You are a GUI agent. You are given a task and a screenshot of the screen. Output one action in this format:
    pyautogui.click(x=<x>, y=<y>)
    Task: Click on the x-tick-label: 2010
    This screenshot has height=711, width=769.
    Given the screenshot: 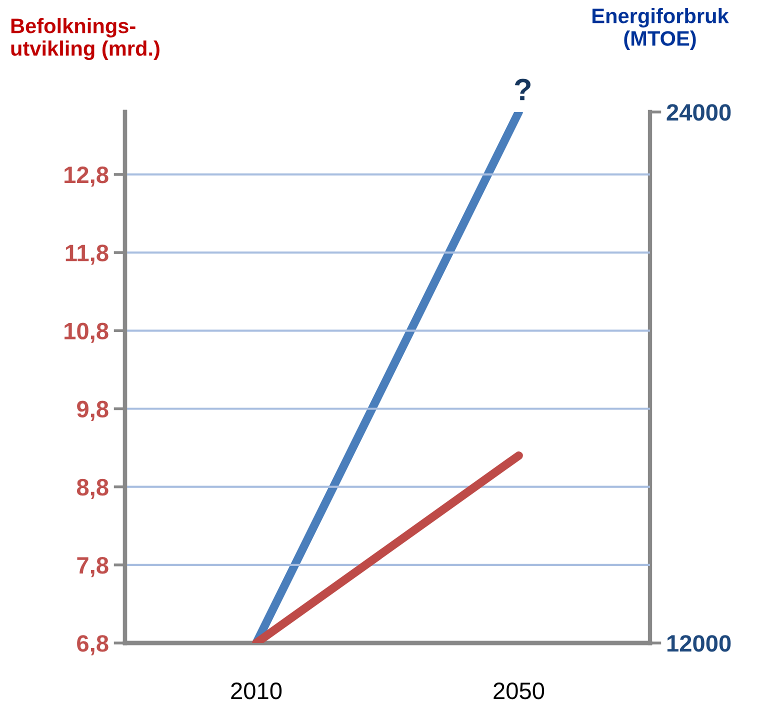 What is the action you would take?
    pyautogui.click(x=256, y=691)
    